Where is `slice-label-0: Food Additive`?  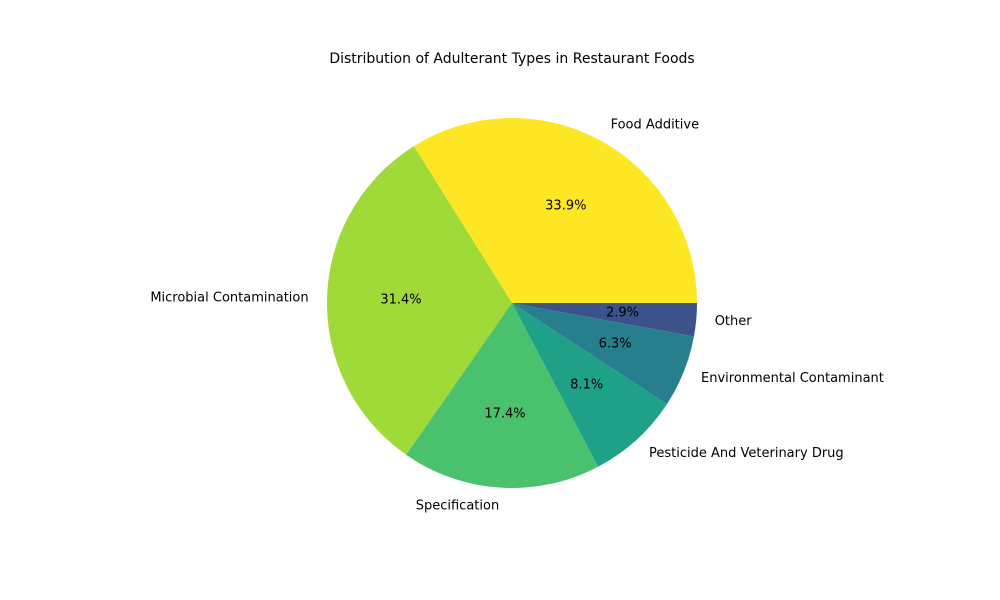 slice-label-0: Food Additive is located at coordinates (655, 125).